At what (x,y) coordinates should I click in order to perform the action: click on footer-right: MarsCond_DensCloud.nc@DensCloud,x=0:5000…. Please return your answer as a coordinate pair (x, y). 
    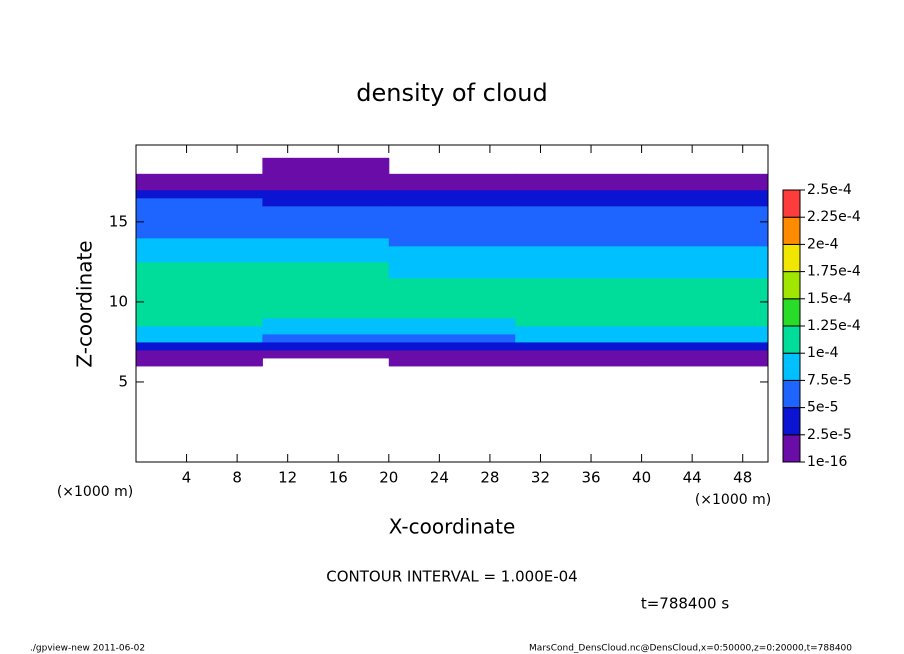
    Looking at the image, I should click on (690, 649).